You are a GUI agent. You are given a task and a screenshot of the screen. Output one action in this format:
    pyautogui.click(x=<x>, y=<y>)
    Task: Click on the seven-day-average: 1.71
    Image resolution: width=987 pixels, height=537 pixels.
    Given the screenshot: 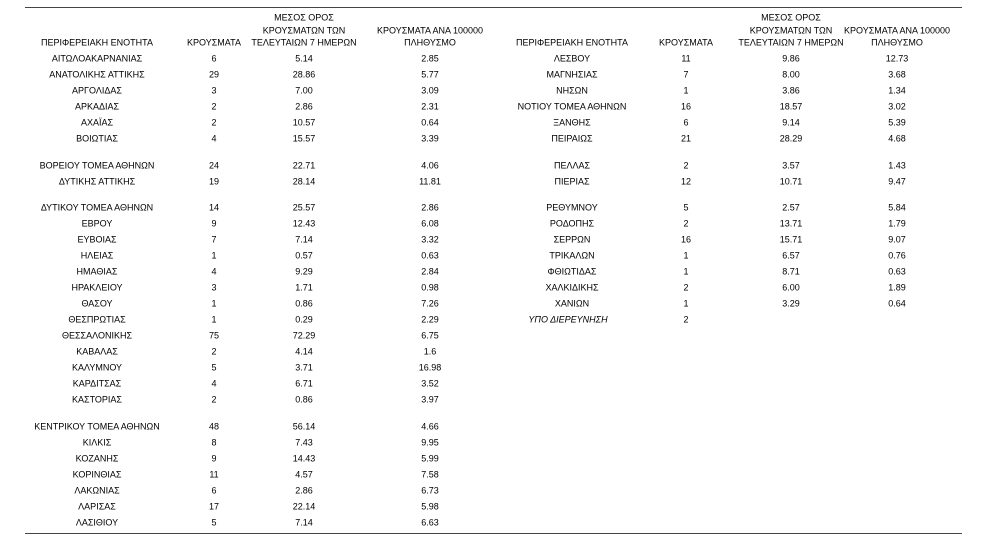 What is the action you would take?
    pyautogui.click(x=304, y=287)
    